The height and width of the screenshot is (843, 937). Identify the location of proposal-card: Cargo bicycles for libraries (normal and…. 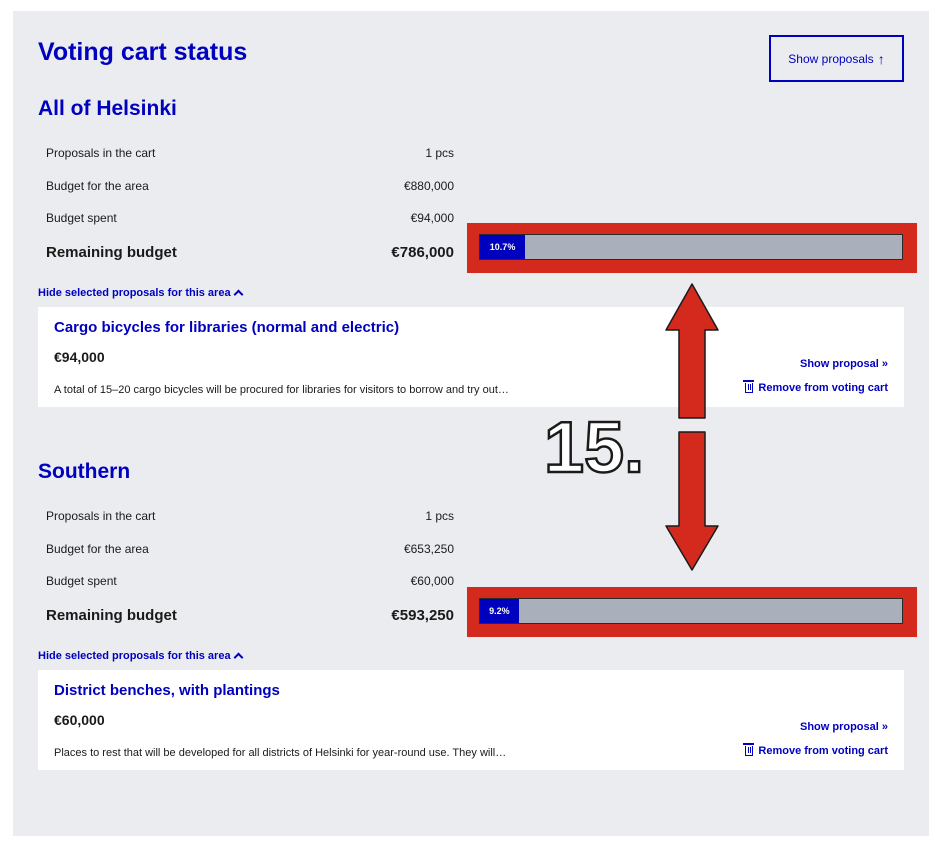
(471, 357).